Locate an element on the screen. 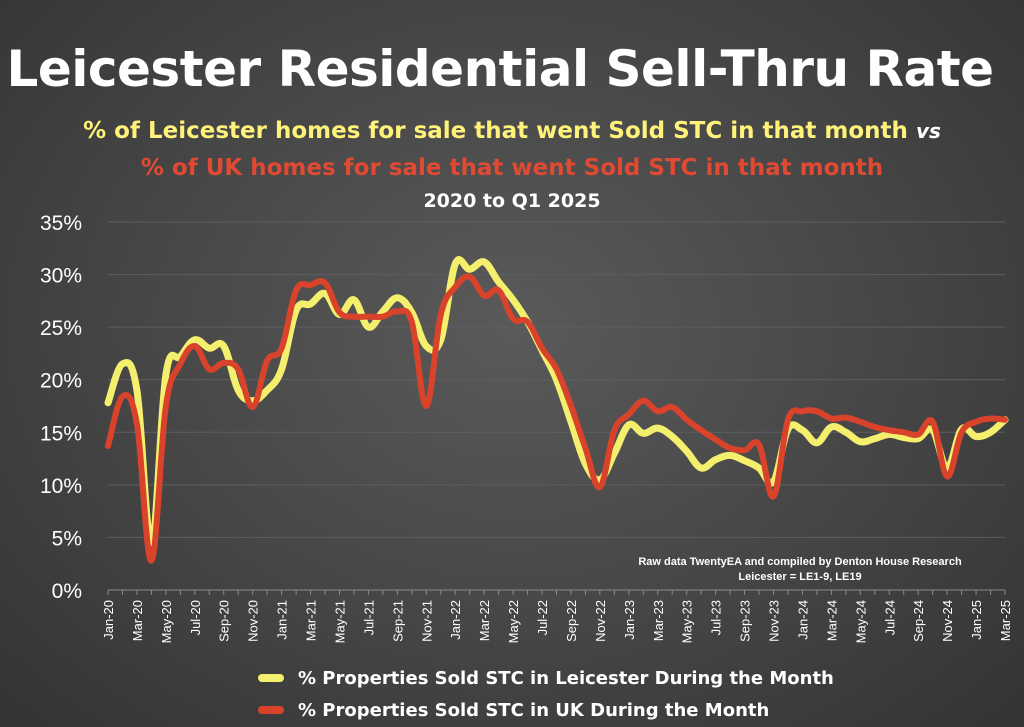 Image resolution: width=1024 pixels, height=727 pixels. x-tick-label: May-23 is located at coordinates (687, 621).